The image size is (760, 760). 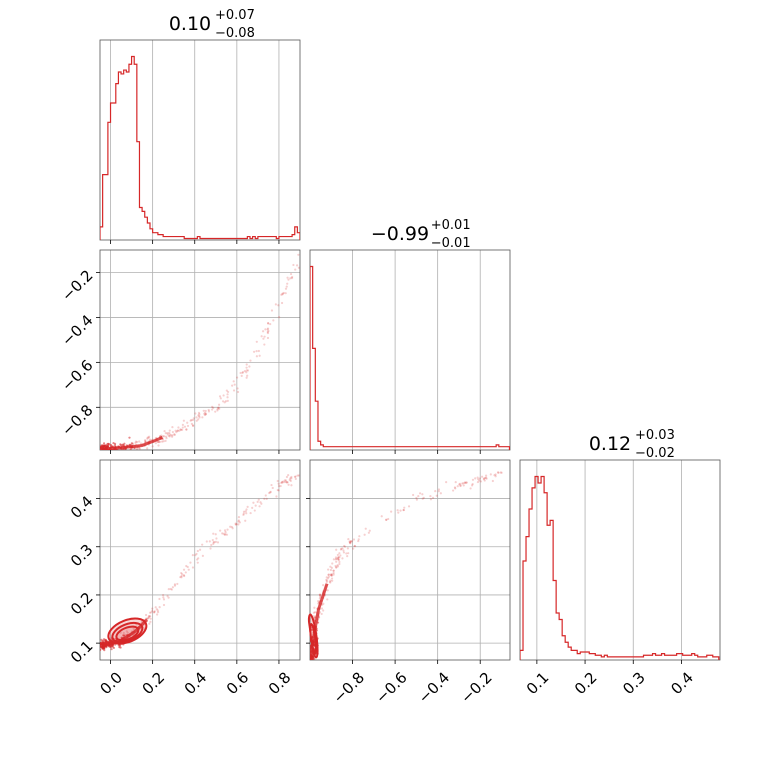 I want to click on title-upper-error: +0.01, so click(x=451, y=225).